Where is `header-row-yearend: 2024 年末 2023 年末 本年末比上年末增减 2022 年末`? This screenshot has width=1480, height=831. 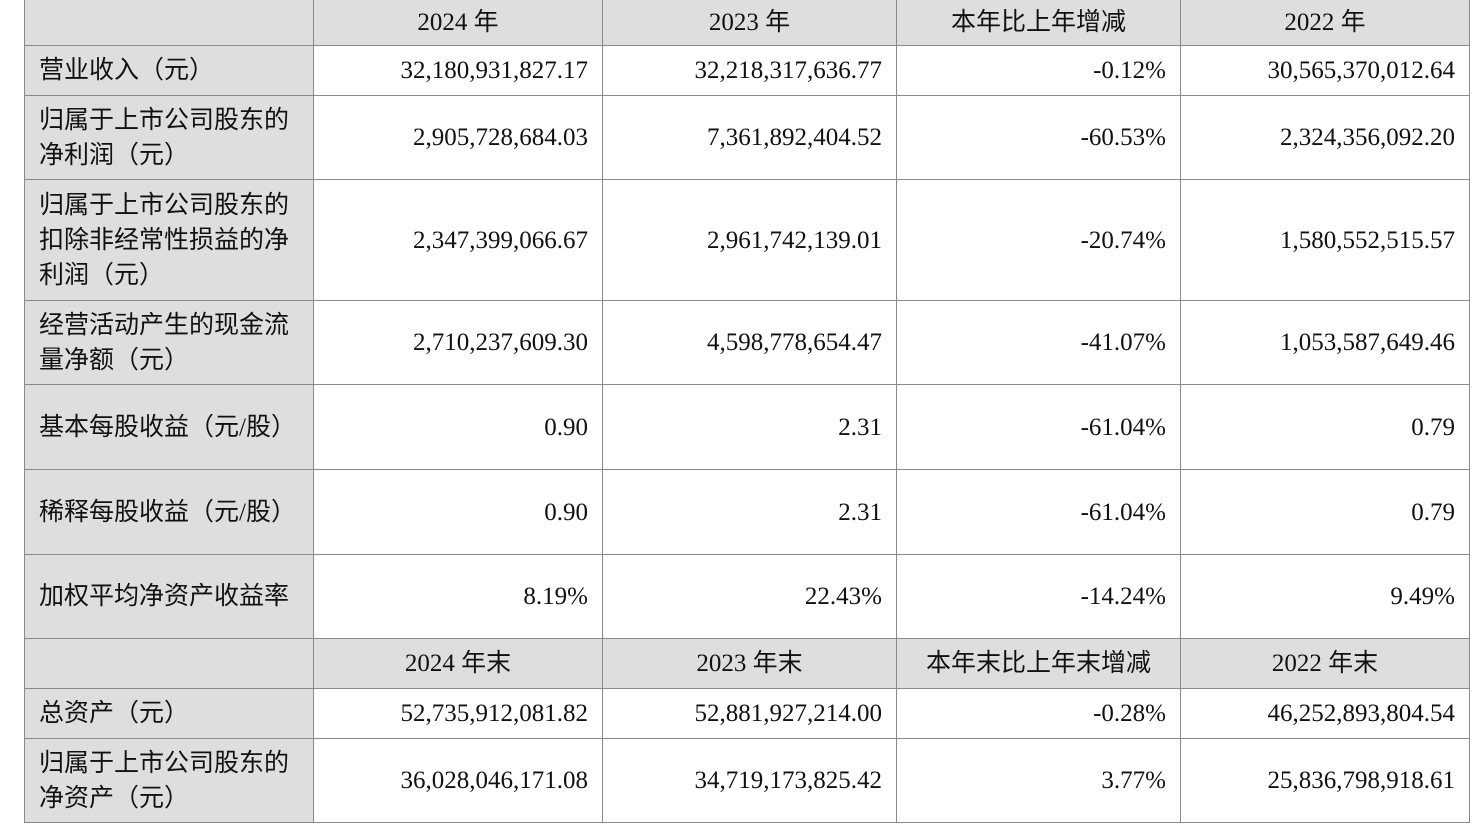
header-row-yearend: 2024 年末 2023 年末 本年末比上年末增减 2022 年末 is located at coordinates (747, 663).